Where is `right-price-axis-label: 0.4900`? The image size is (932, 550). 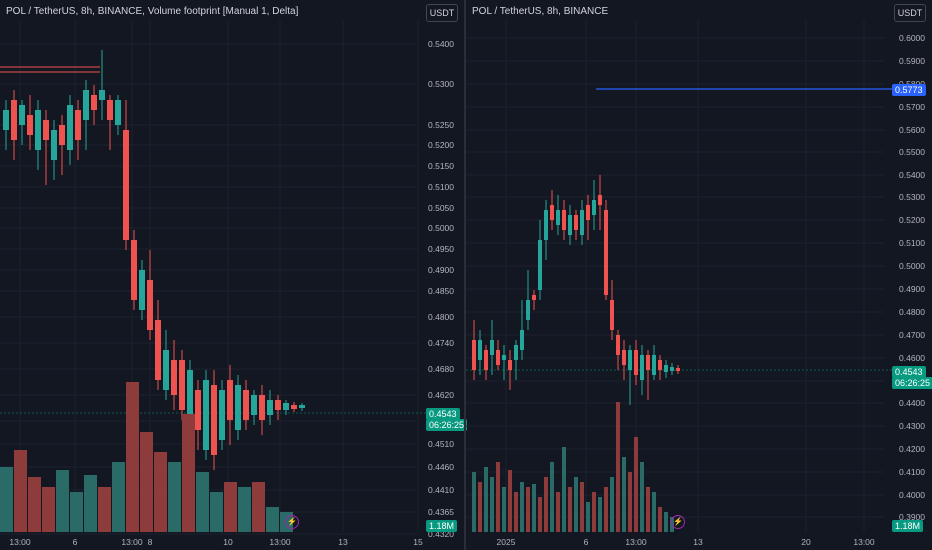 right-price-axis-label: 0.4900 is located at coordinates (912, 289).